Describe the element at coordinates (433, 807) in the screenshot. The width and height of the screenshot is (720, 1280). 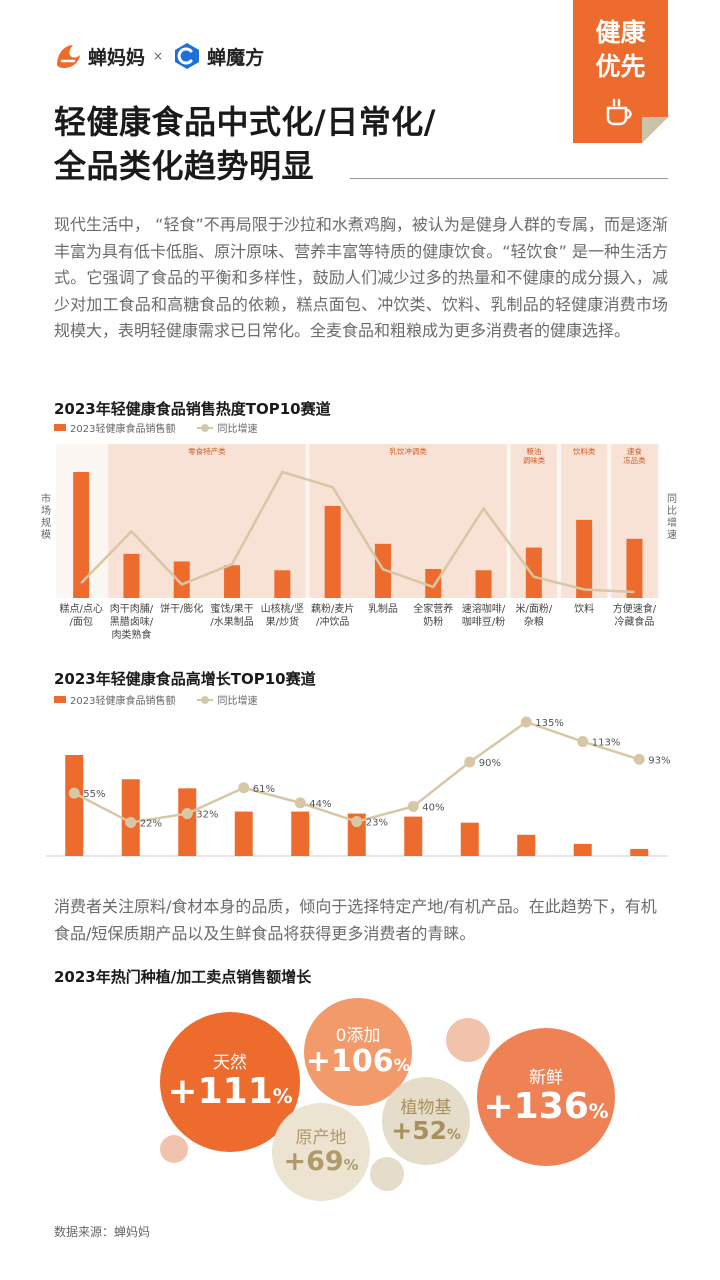
I see `data-label: 40%` at that location.